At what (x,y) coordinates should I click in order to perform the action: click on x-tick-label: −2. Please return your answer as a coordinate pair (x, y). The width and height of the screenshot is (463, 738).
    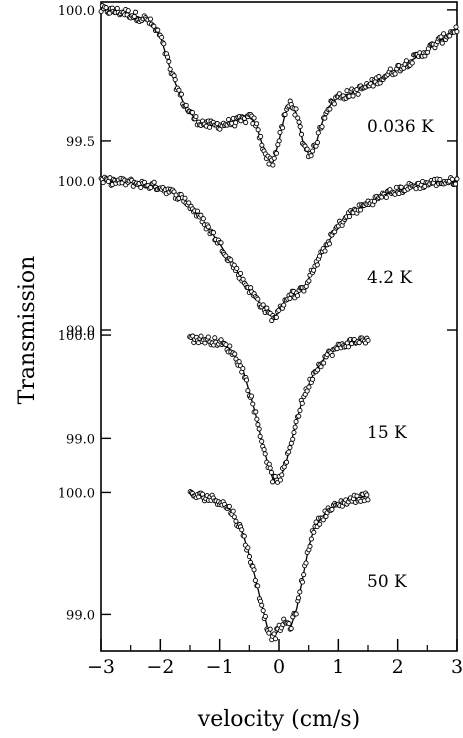
    Looking at the image, I should click on (160, 667).